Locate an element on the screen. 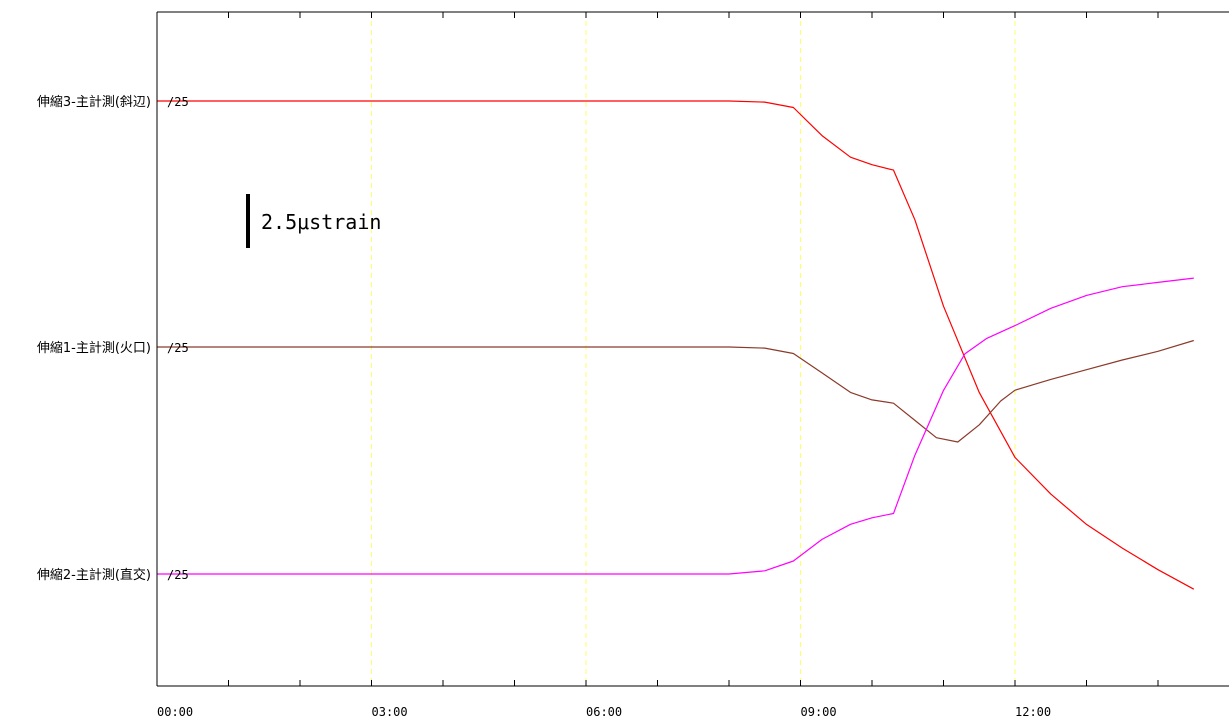 Image resolution: width=1229 pixels, height=725 pixels. series-name-label: 伸縮3-主計測(斜辺) is located at coordinates (94, 102).